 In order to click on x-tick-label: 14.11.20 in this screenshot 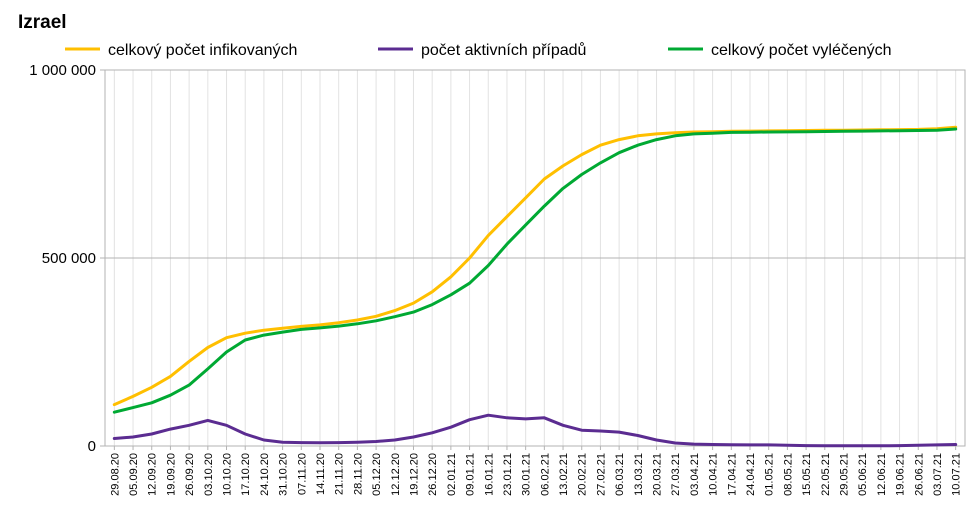, I will do `click(321, 474)`.